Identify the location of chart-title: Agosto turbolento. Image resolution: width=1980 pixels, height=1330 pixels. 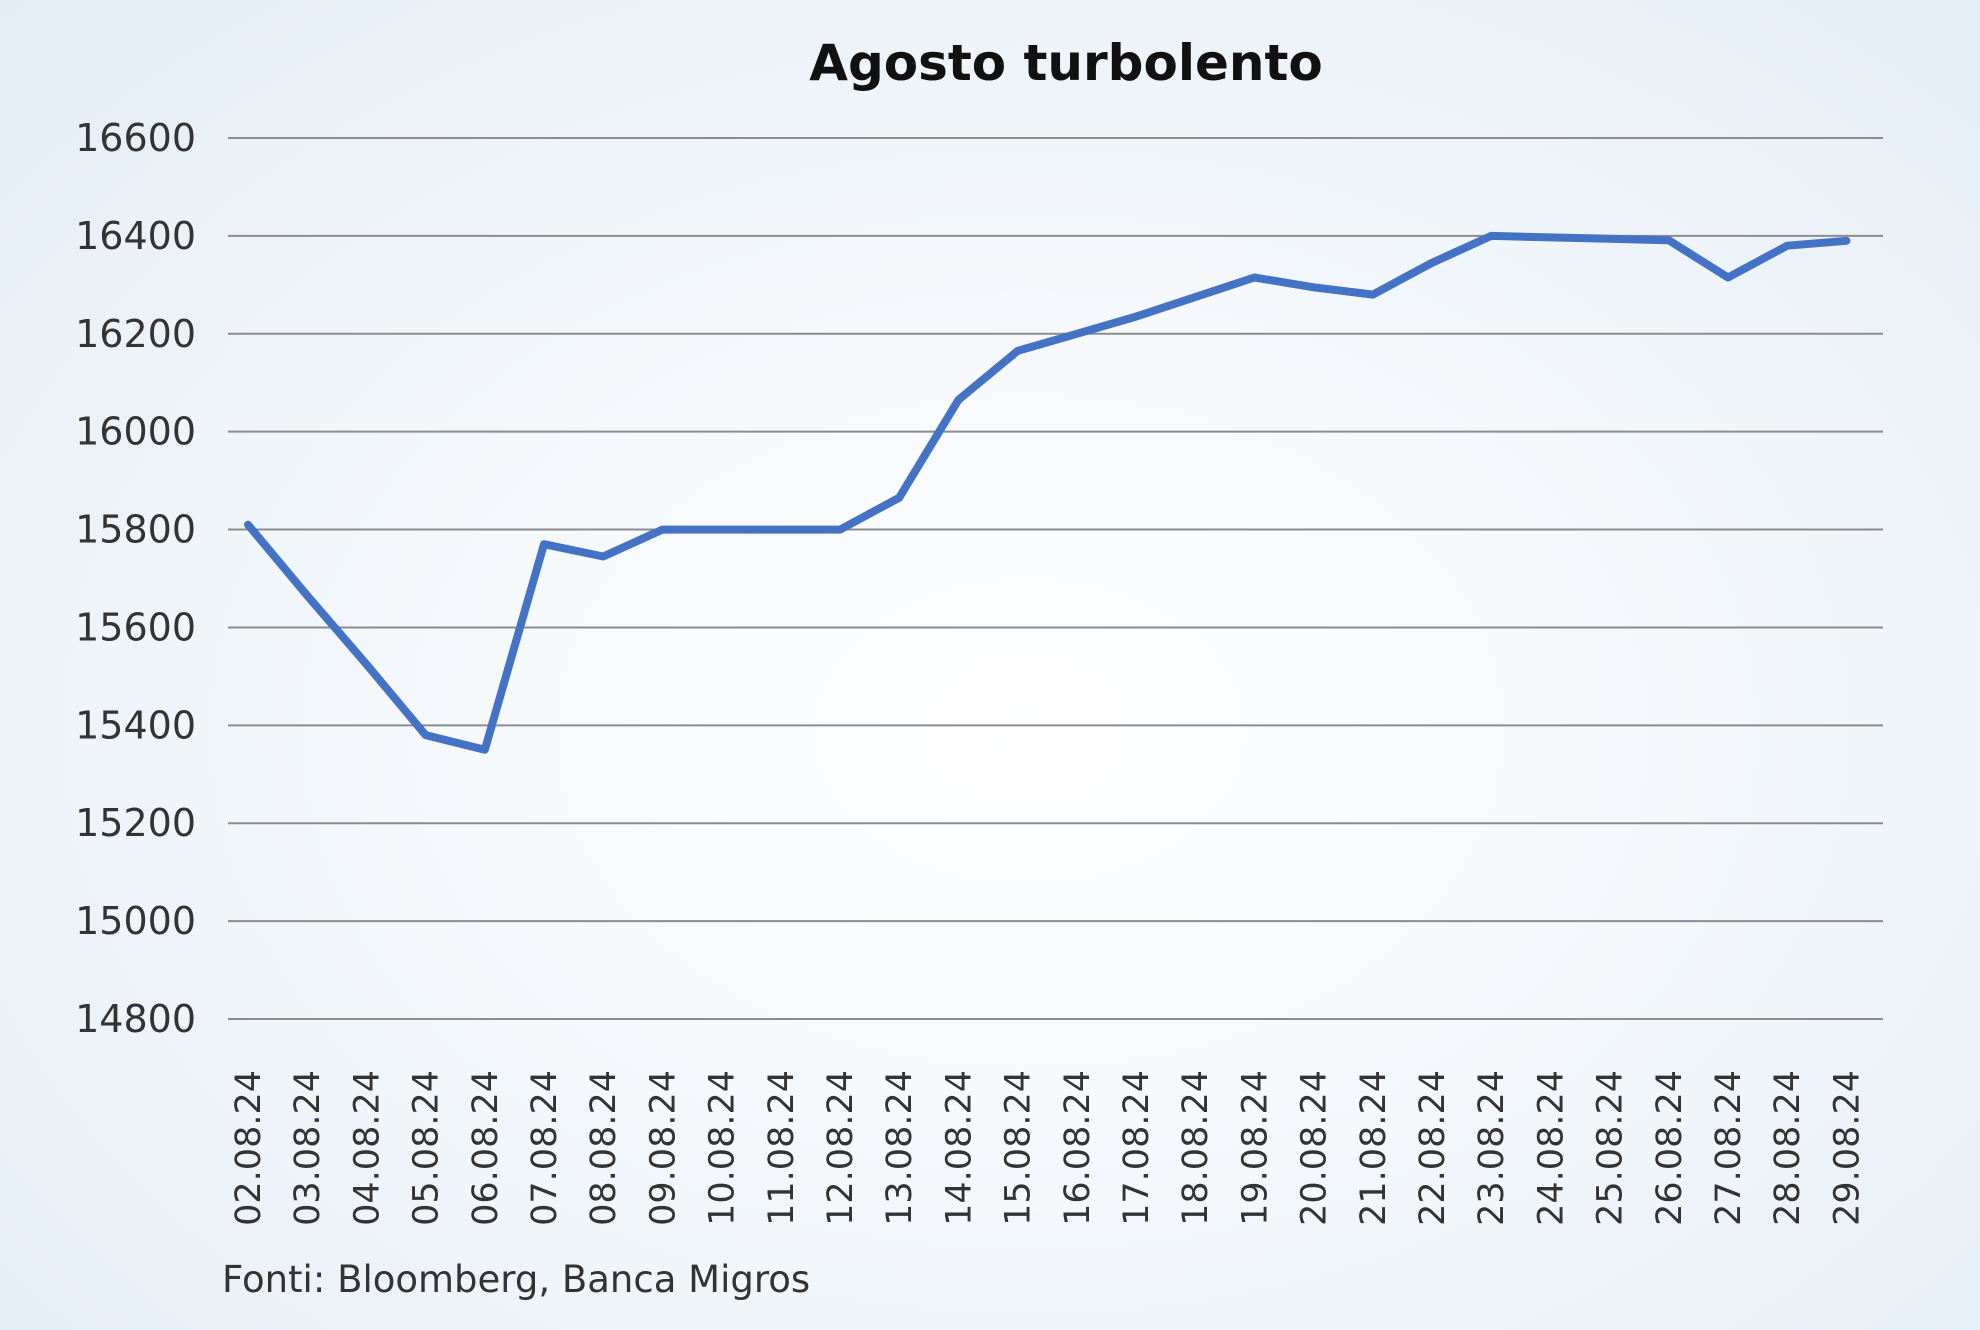
(1065, 63).